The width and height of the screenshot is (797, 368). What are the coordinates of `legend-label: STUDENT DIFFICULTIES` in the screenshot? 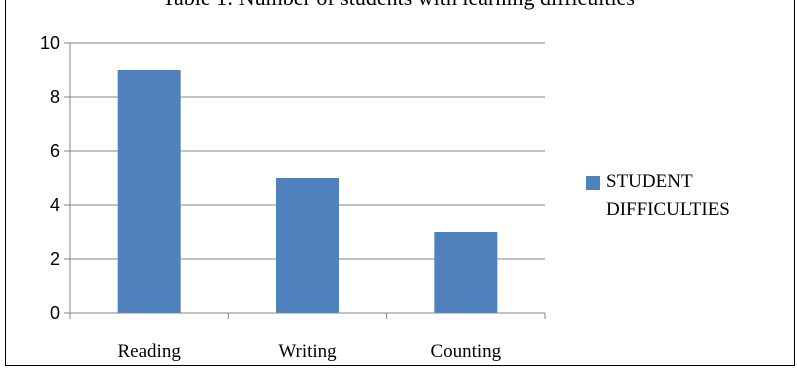 It's located at (668, 195).